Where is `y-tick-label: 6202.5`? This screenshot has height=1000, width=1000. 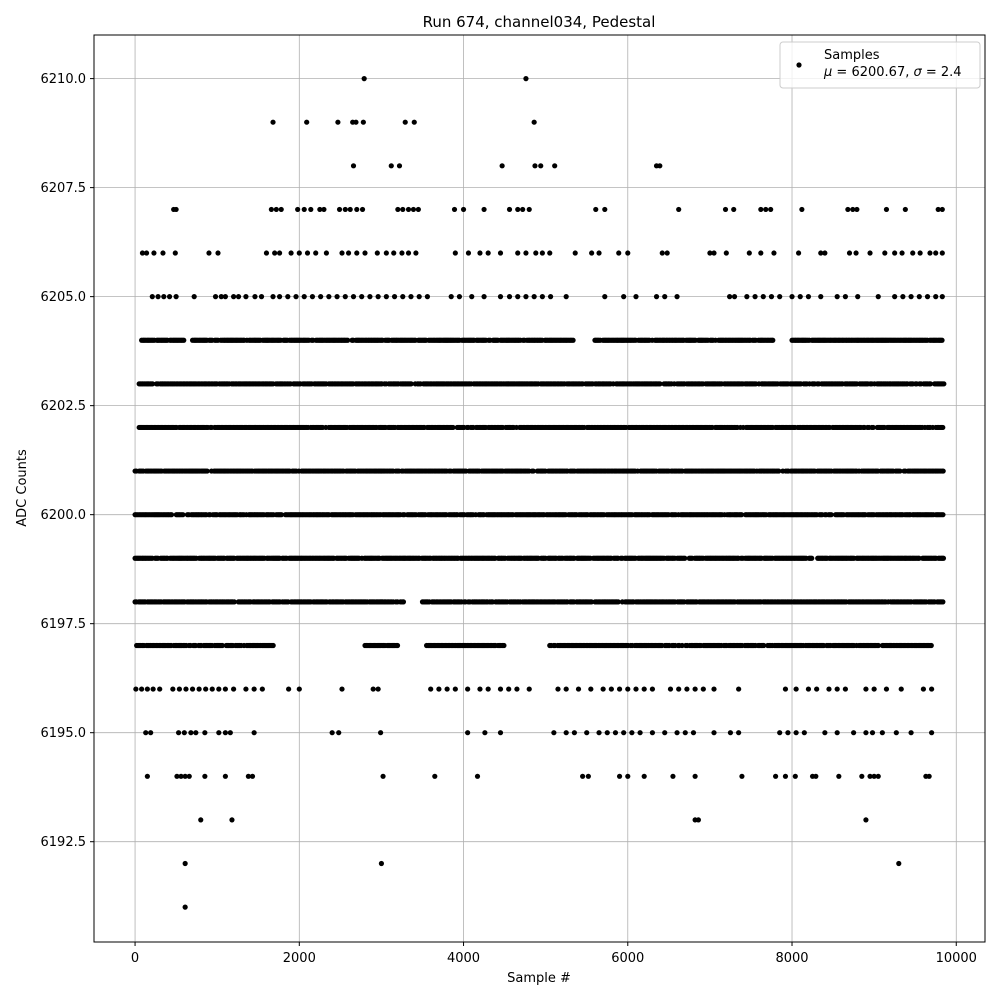
y-tick-label: 6202.5 is located at coordinates (64, 406).